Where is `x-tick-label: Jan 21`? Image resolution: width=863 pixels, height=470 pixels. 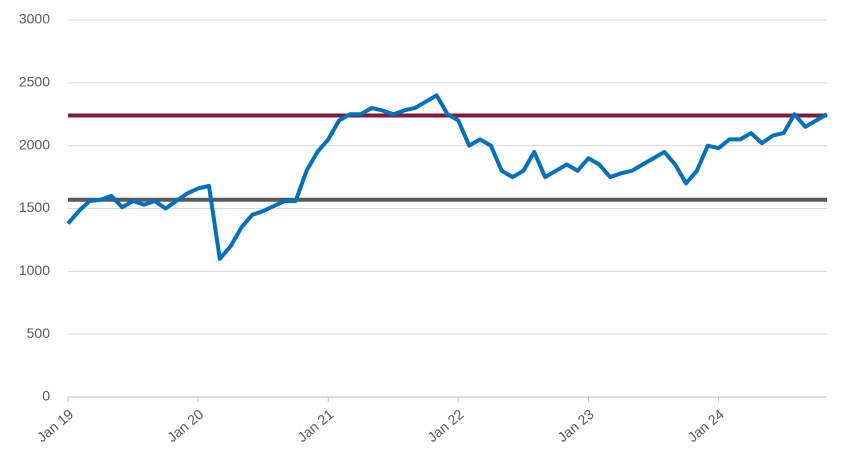 x-tick-label: Jan 21 is located at coordinates (315, 425).